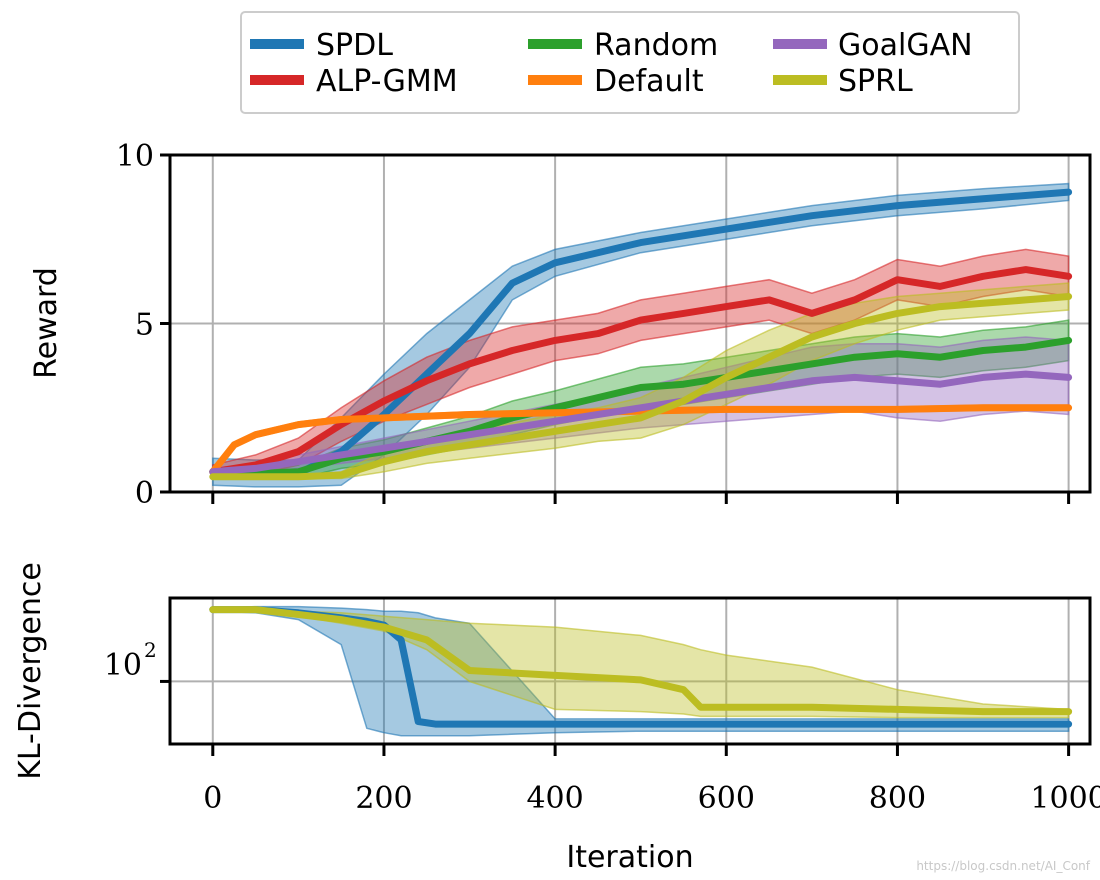 Image resolution: width=1100 pixels, height=880 pixels. I want to click on reward-y-ticks: 0 5 10, so click(143, 325).